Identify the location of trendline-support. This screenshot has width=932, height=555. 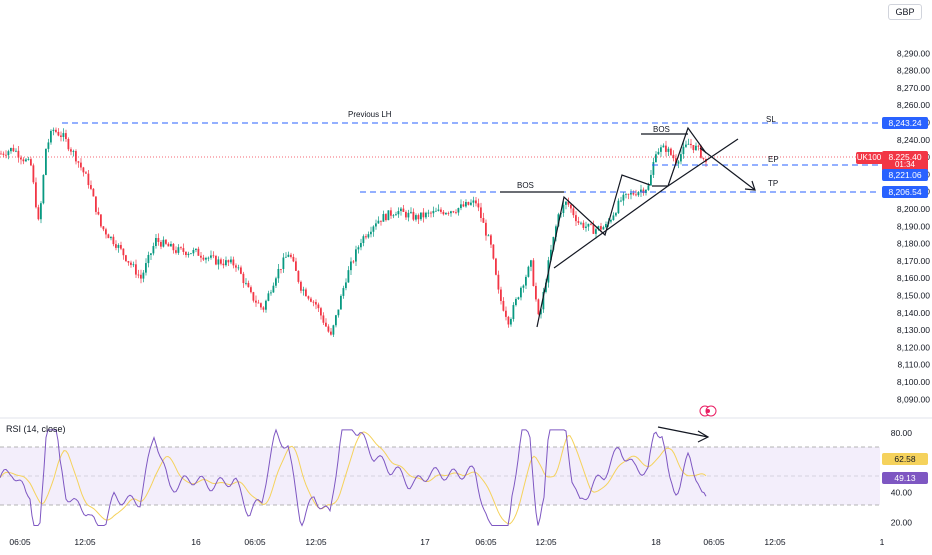
(611, 227).